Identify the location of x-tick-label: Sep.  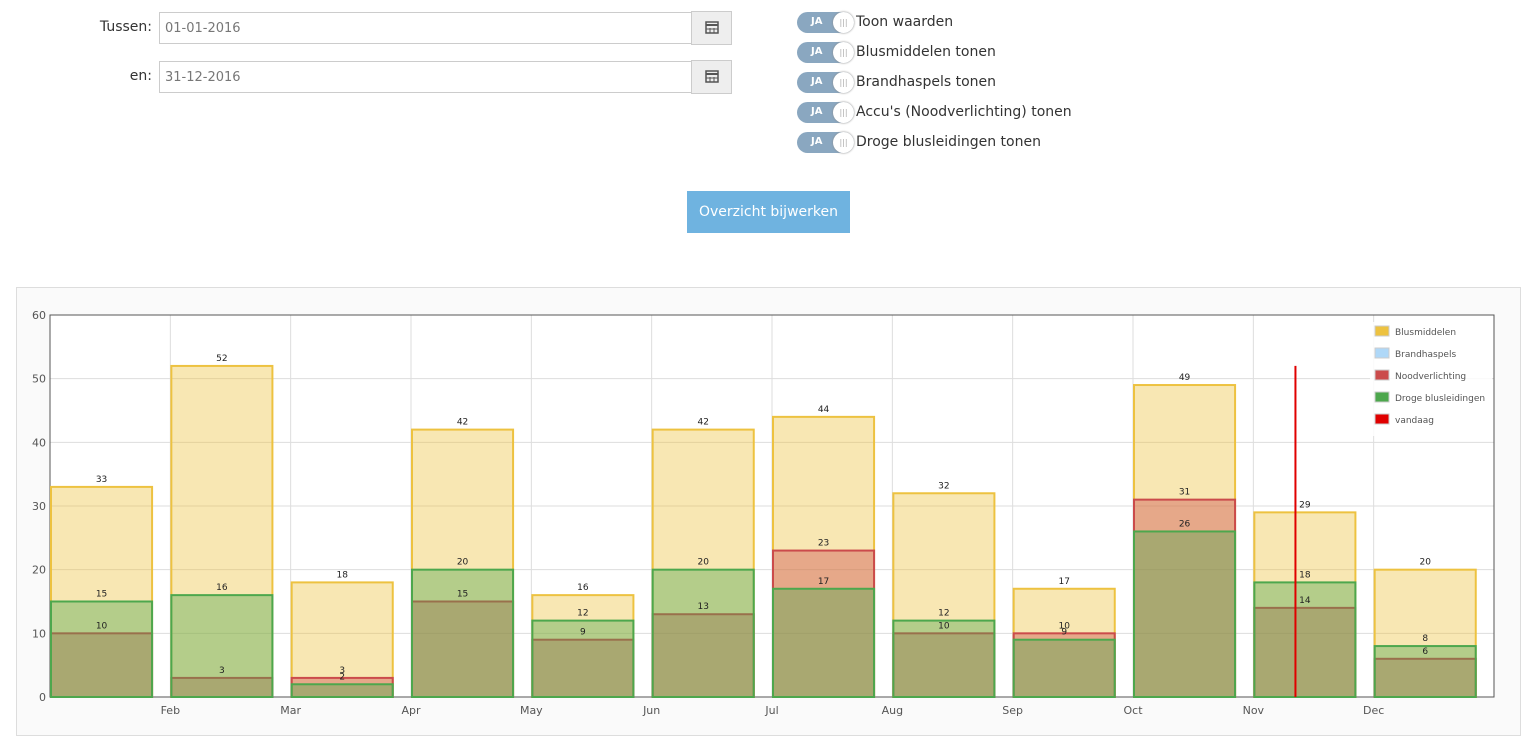
(1012, 710).